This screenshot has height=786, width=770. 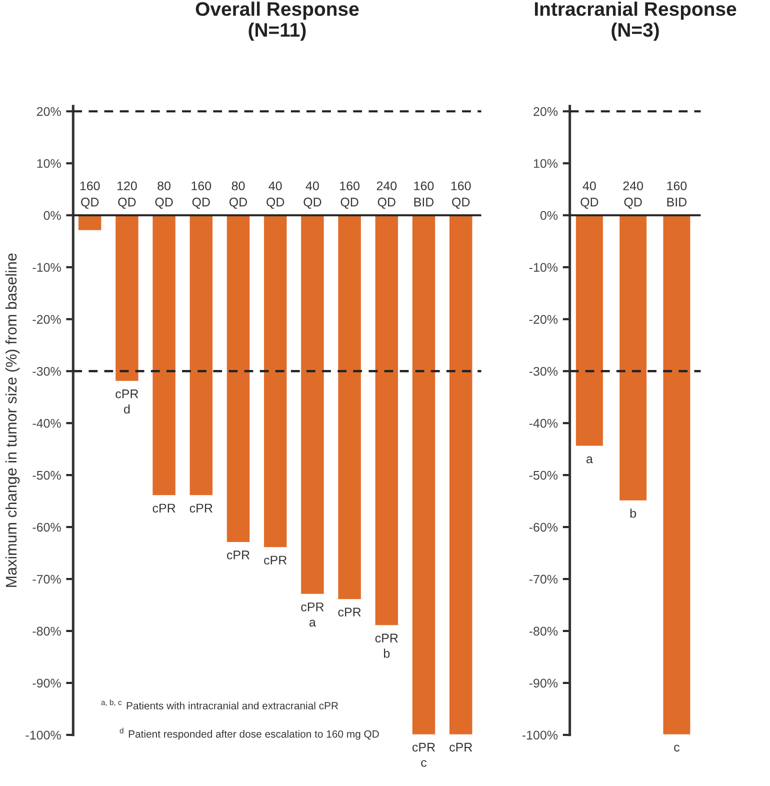 What do you see at coordinates (127, 195) in the screenshot?
I see `x-tick-label: 120 QD` at bounding box center [127, 195].